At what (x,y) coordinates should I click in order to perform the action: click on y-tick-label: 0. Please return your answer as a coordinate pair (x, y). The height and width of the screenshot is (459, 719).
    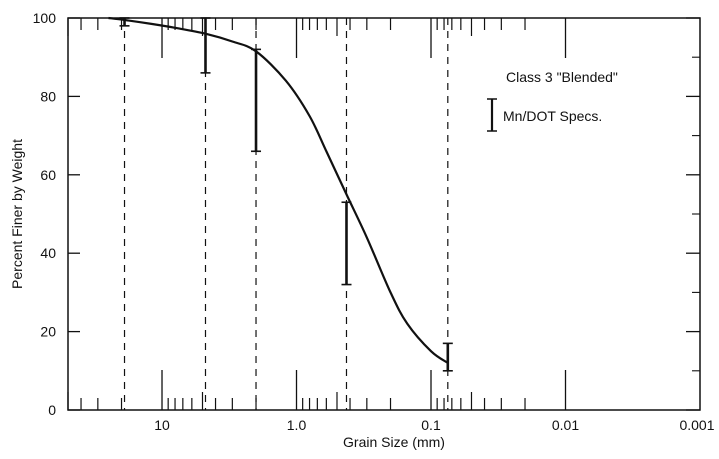
    Looking at the image, I should click on (52, 410).